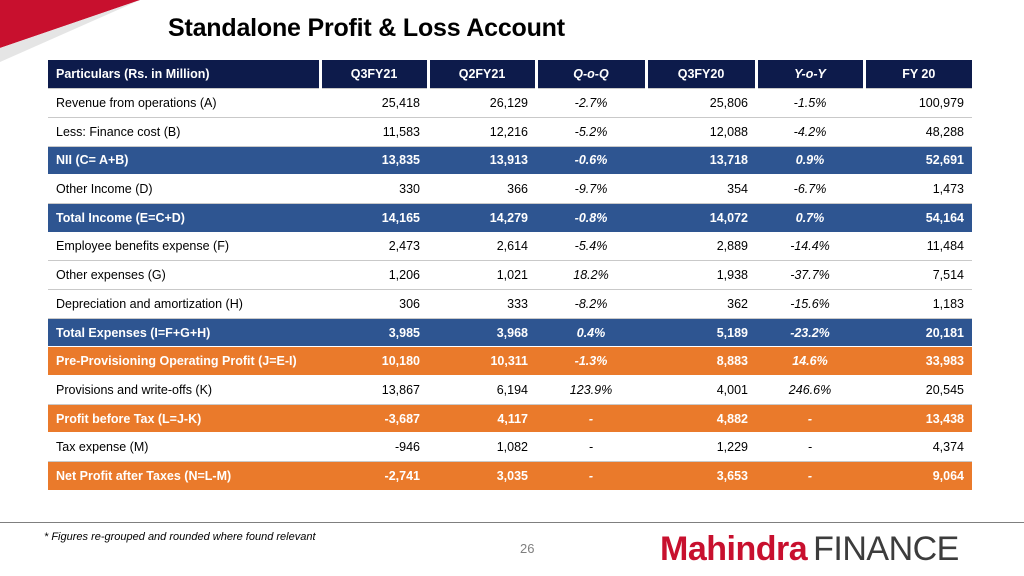 This screenshot has width=1024, height=576. I want to click on cell-fy20: 7,514, so click(918, 275).